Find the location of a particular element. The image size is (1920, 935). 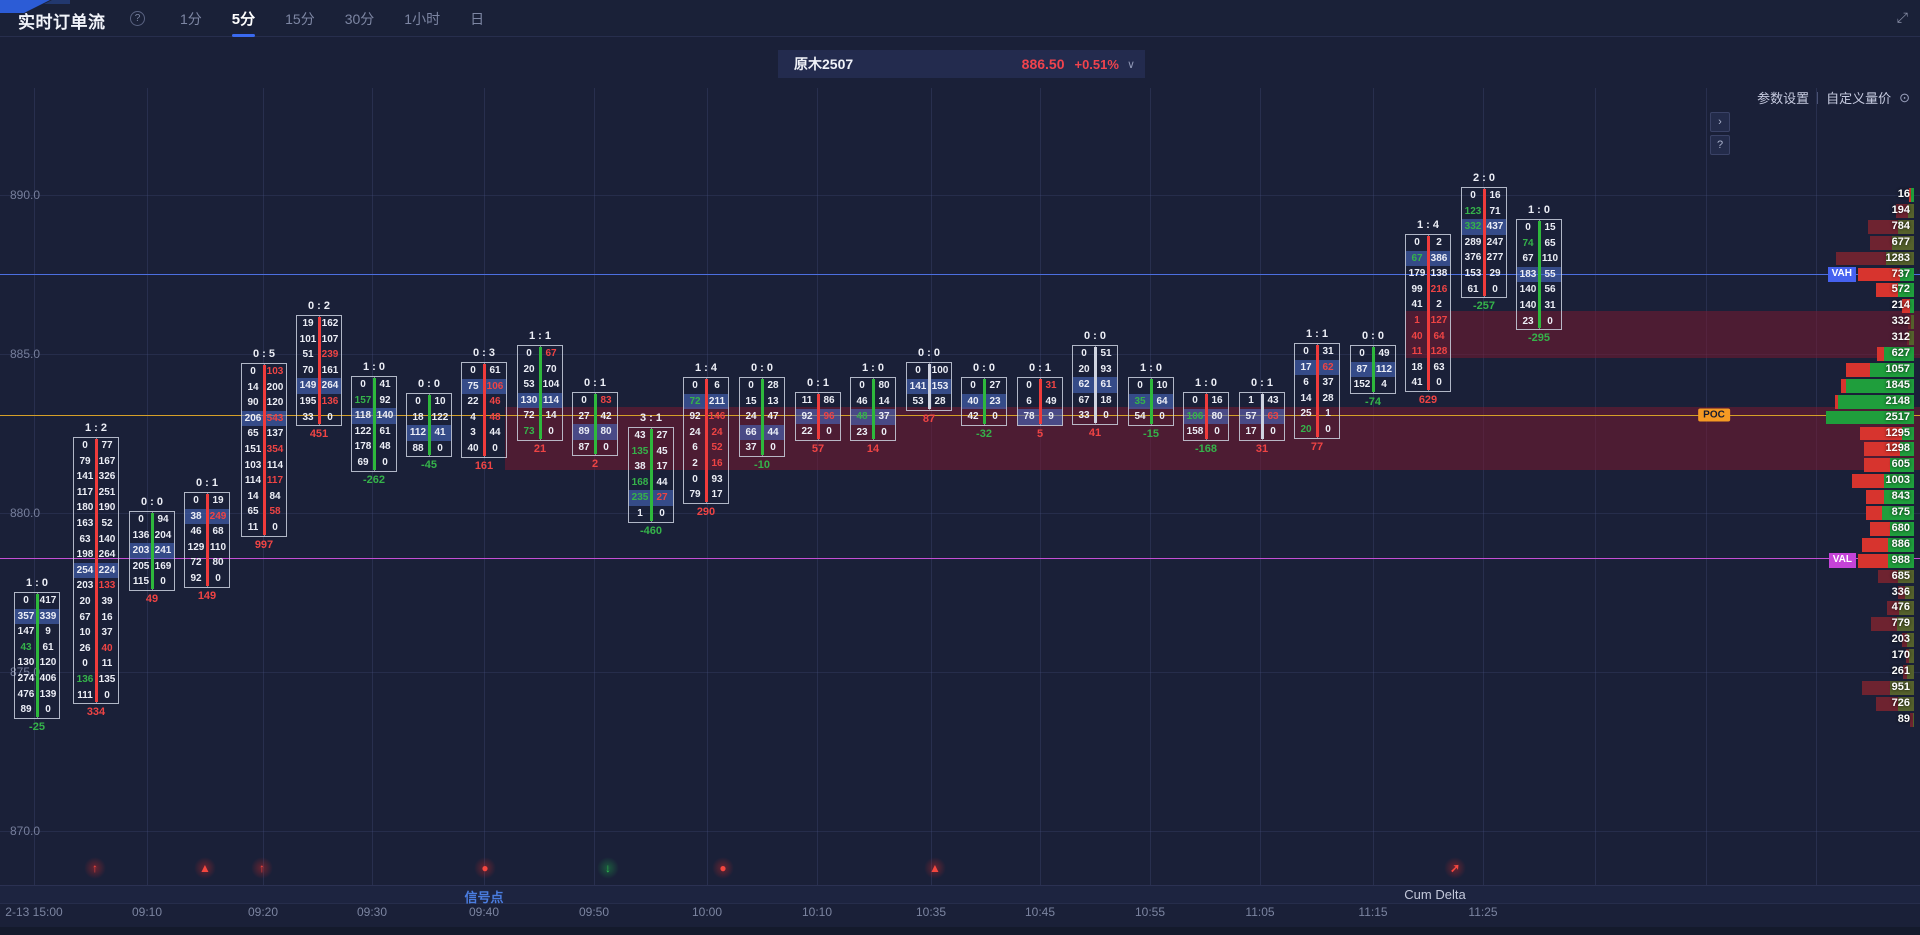

candle-price-row: 1 127 is located at coordinates (1428, 321).